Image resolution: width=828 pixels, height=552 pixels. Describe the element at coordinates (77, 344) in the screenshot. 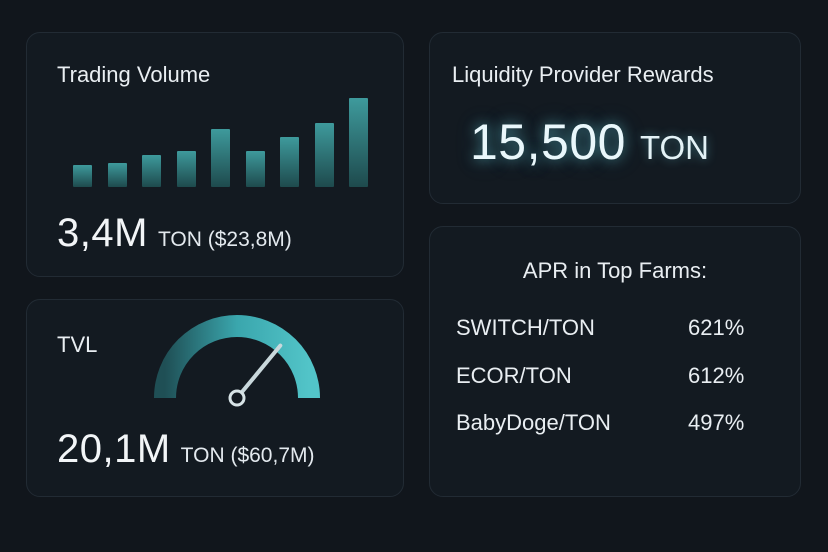

I see `tvl-title: TVL` at that location.